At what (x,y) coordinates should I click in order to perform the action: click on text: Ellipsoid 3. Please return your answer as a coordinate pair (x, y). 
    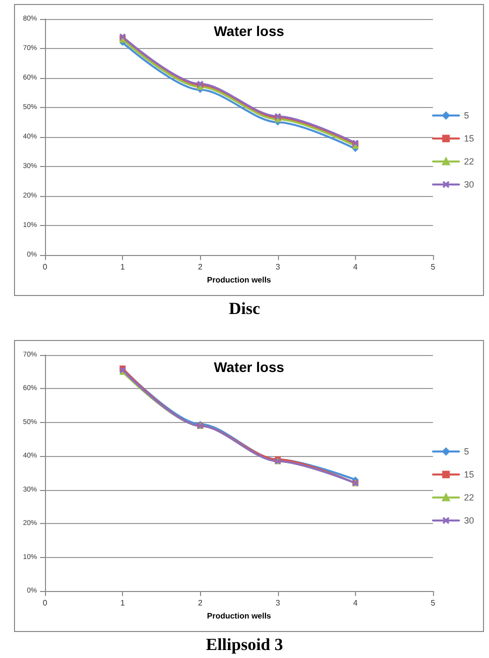
    Looking at the image, I should click on (244, 645).